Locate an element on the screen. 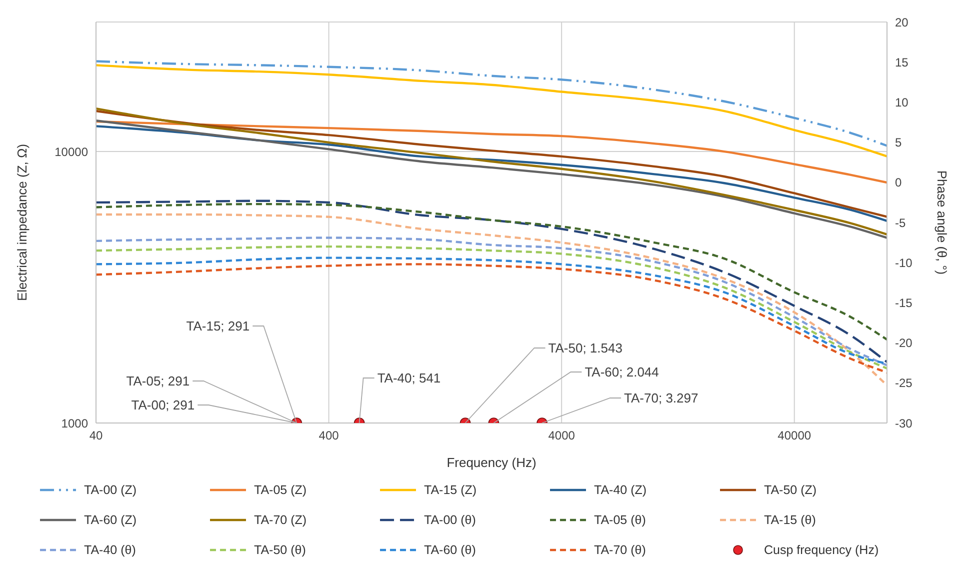 This screenshot has height=583, width=966. legend-label: TA-70 (Z) is located at coordinates (280, 520).